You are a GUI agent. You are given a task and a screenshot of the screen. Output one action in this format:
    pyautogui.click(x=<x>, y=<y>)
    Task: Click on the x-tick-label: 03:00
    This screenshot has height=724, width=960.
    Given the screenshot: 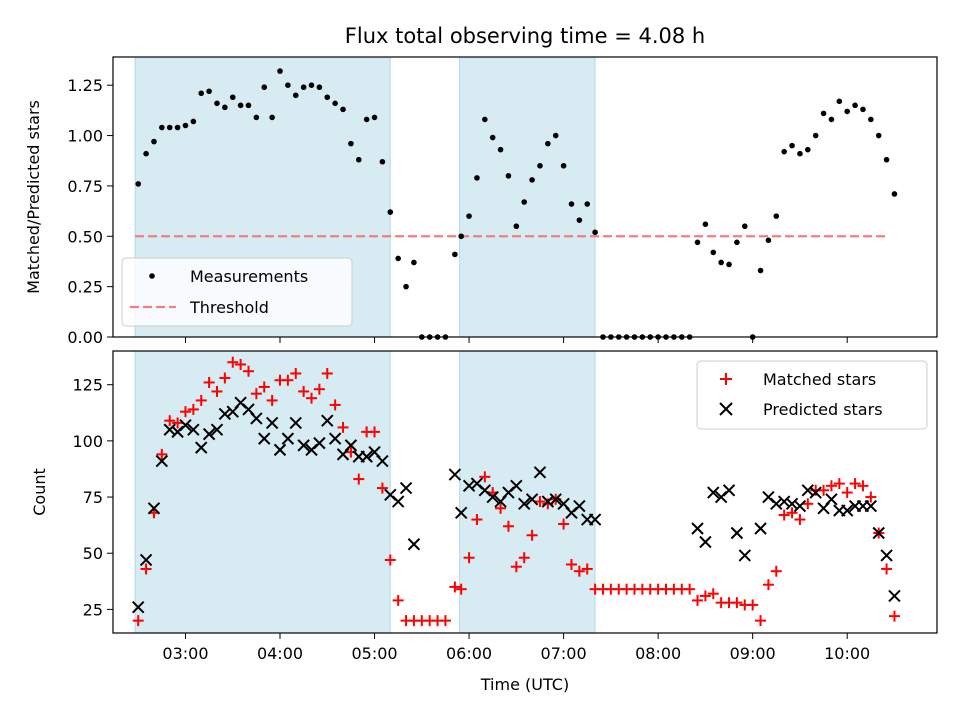 What is the action you would take?
    pyautogui.click(x=185, y=653)
    